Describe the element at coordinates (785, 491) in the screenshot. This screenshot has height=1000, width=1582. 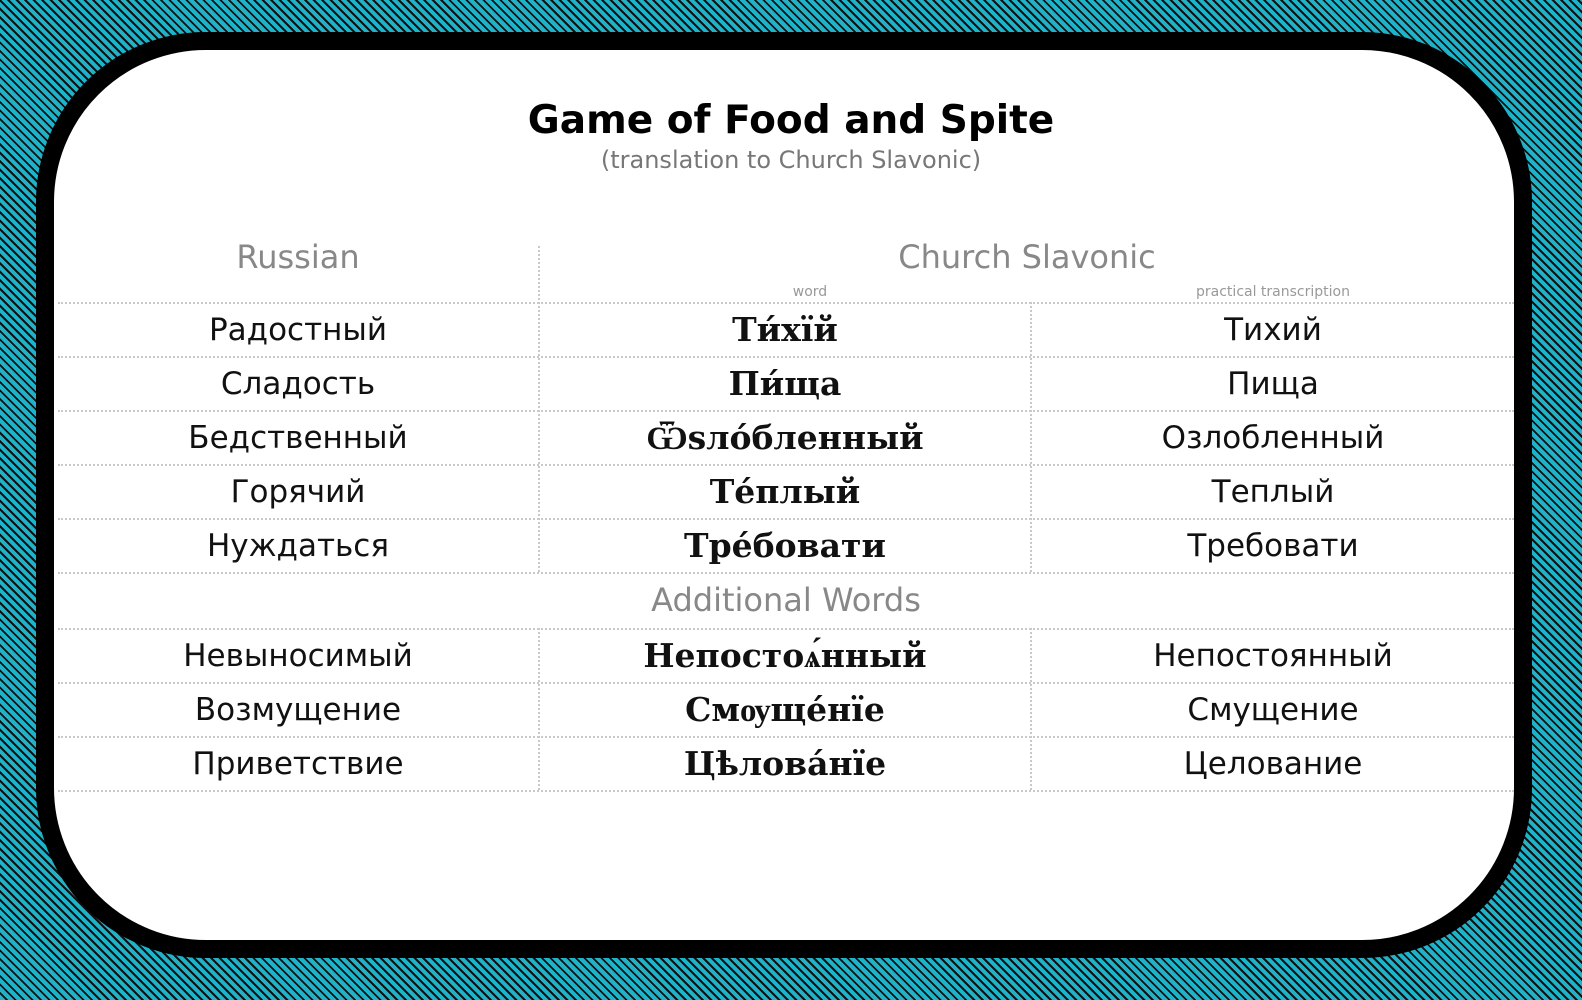
I see `slavonic-word: Те́плый` at that location.